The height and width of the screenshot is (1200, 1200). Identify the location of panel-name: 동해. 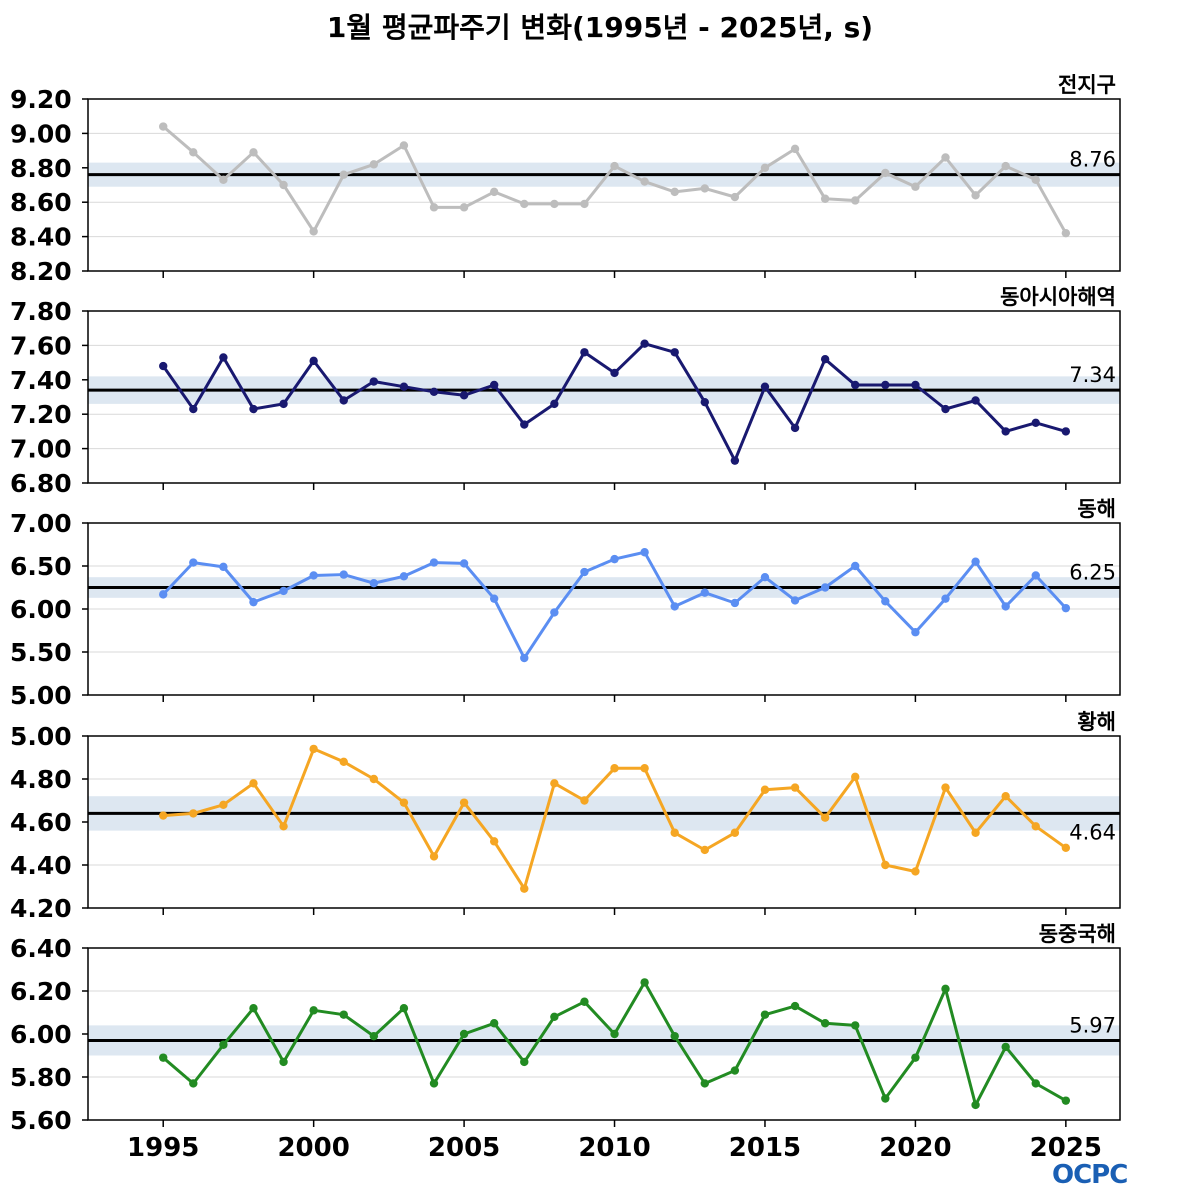
(1096, 509).